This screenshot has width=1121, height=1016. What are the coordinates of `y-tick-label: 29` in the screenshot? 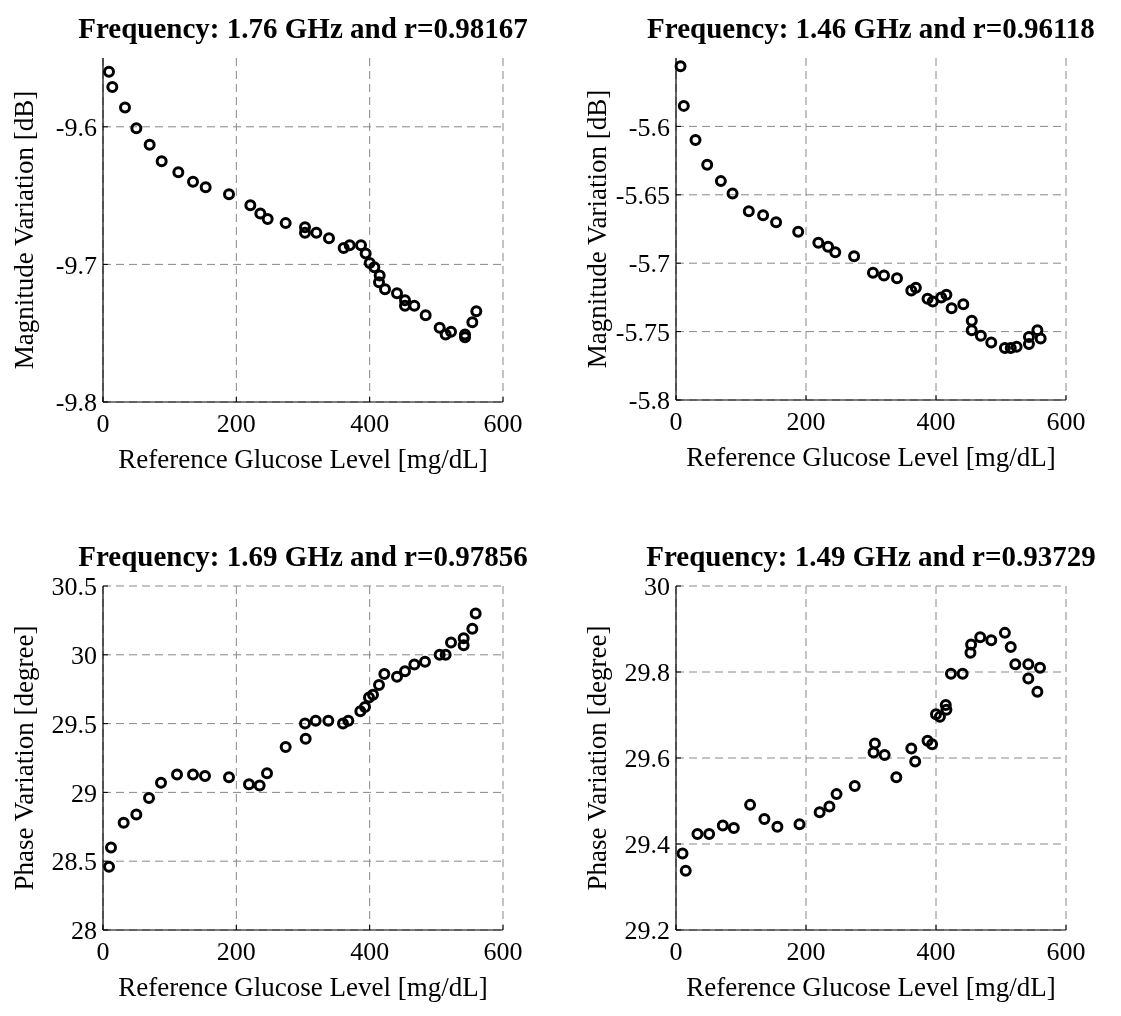 It's located at (84, 793).